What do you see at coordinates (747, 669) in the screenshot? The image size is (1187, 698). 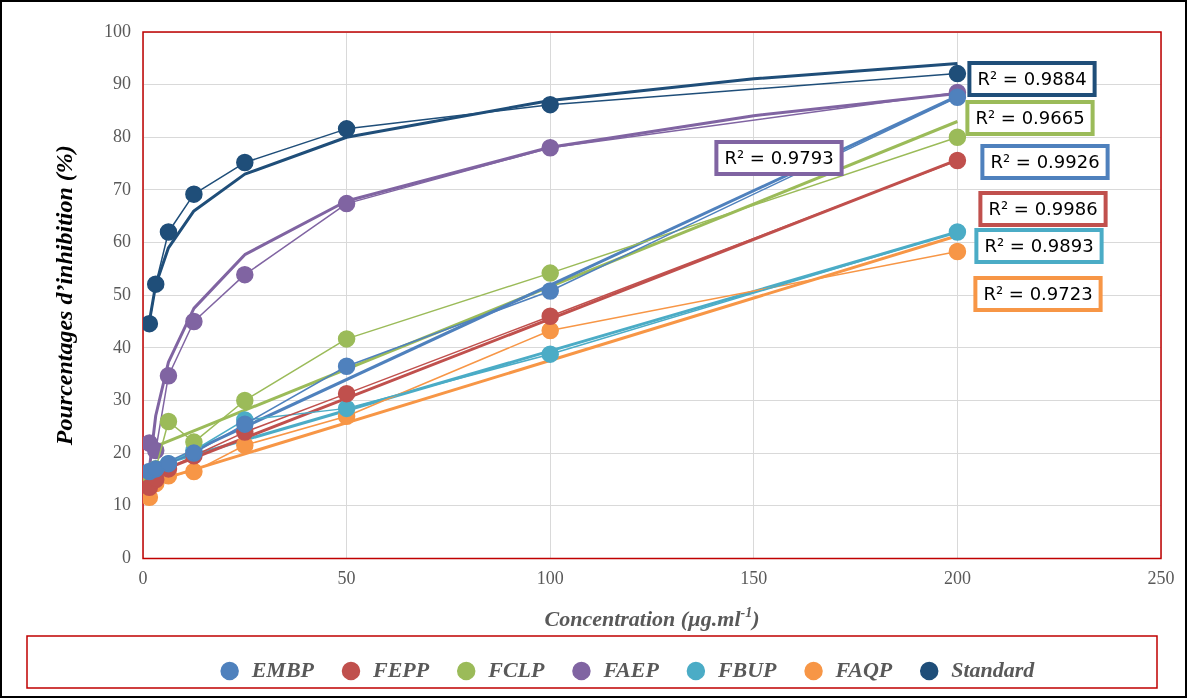 I see `legend-label: FBUP` at bounding box center [747, 669].